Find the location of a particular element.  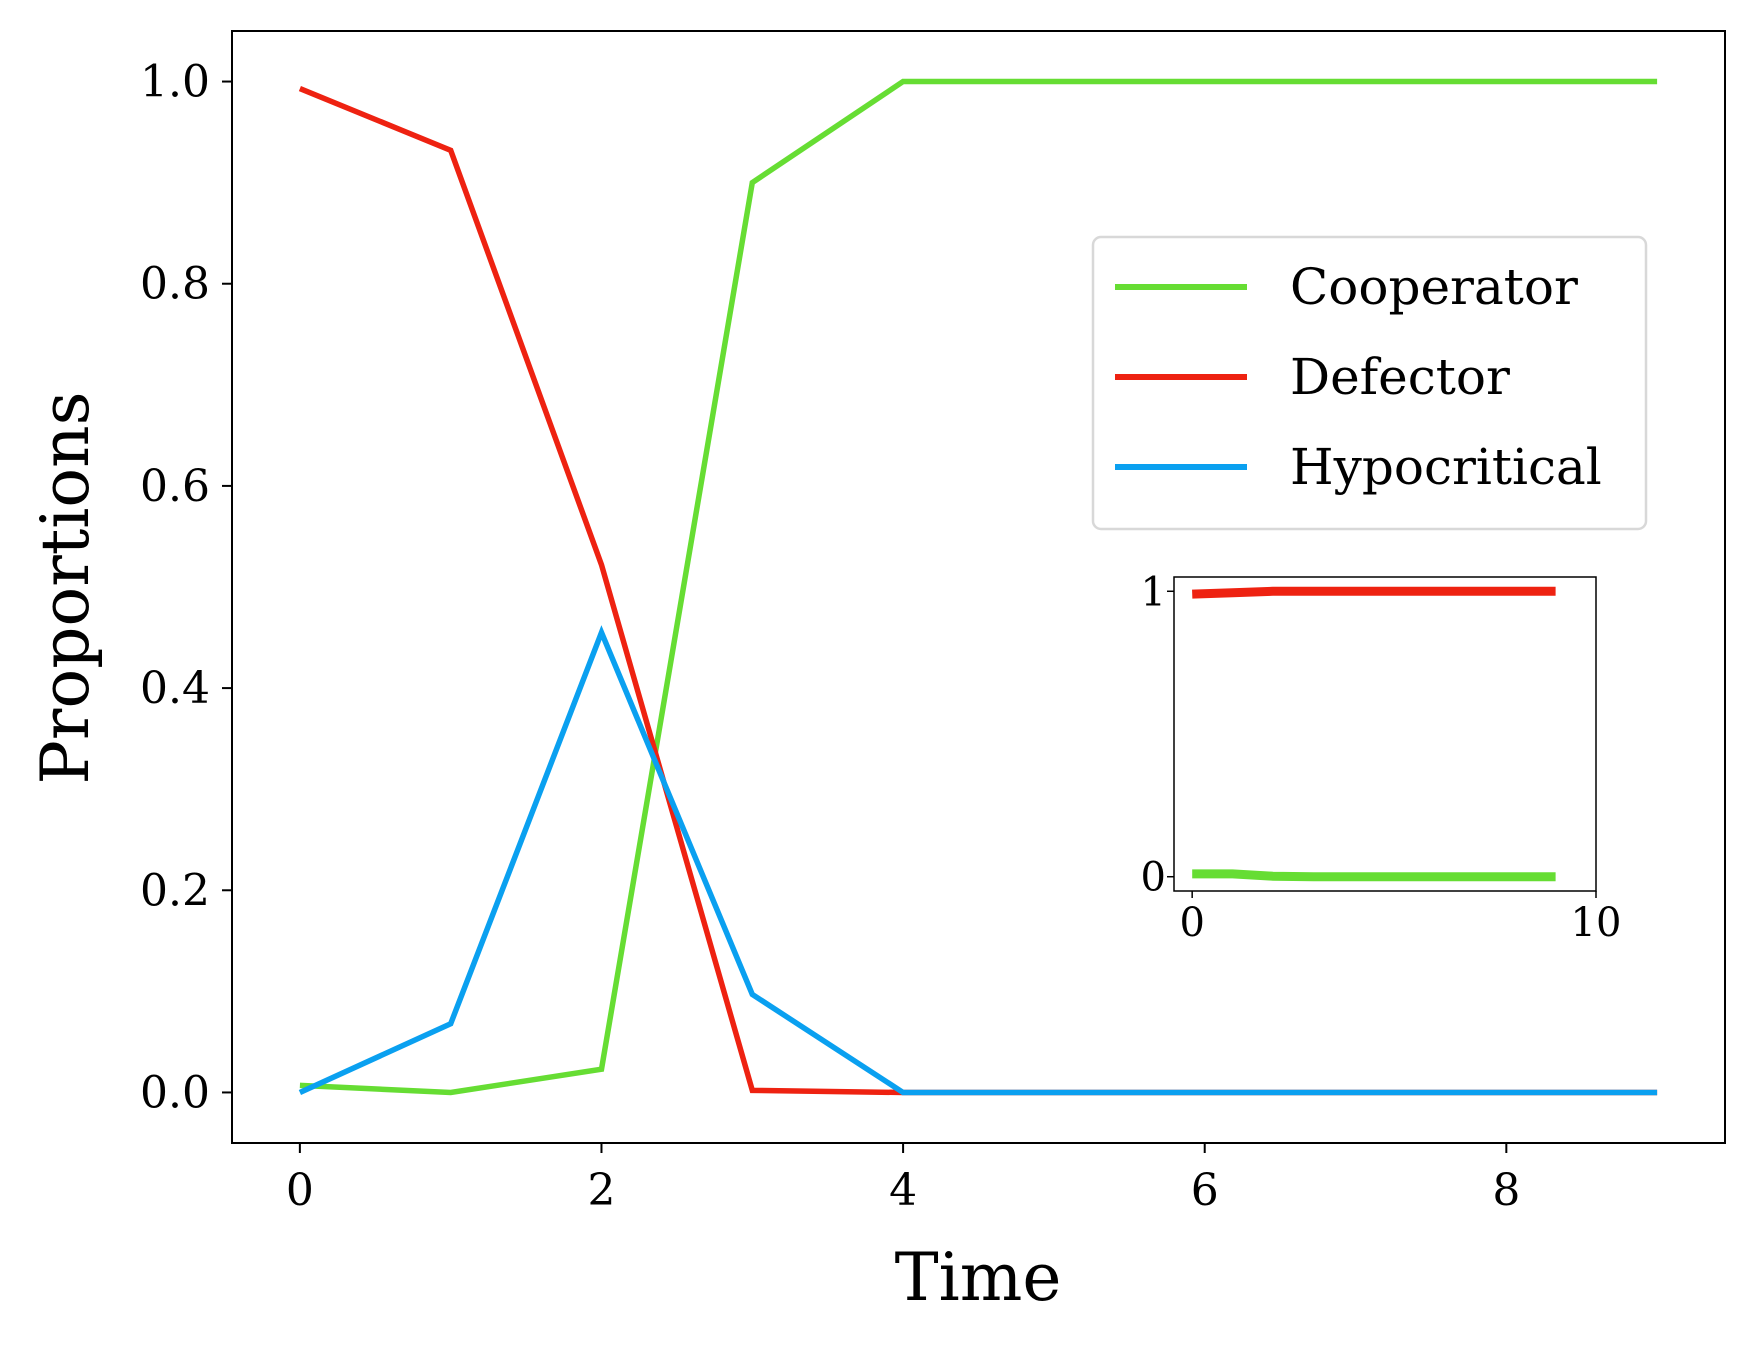

legend-box is located at coordinates (1369, 383).